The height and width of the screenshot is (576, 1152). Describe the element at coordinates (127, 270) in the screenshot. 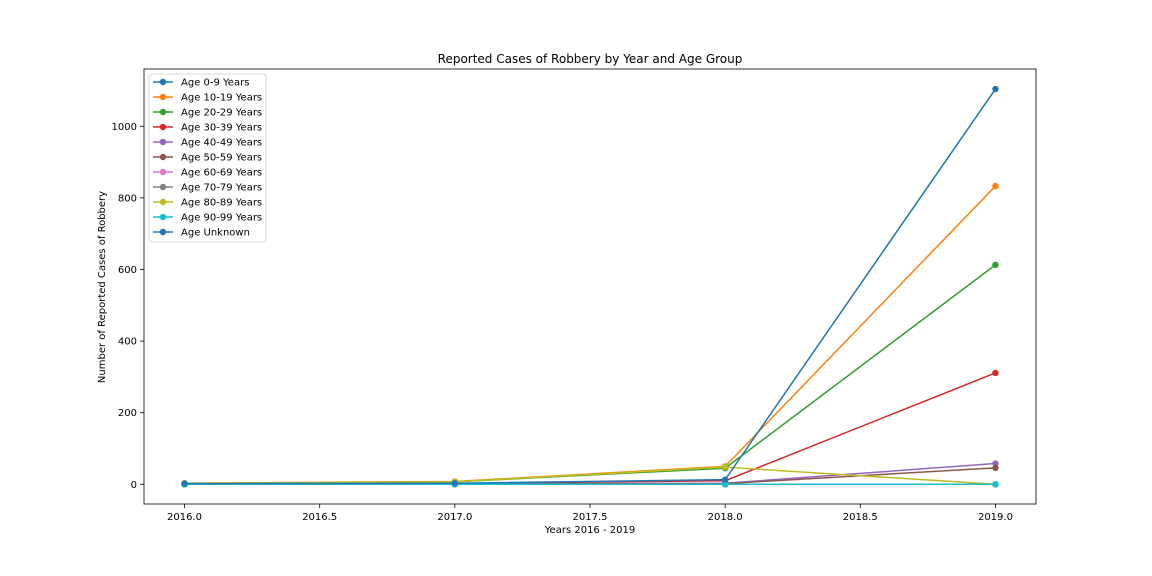

I see `y-tick-label: 600` at that location.